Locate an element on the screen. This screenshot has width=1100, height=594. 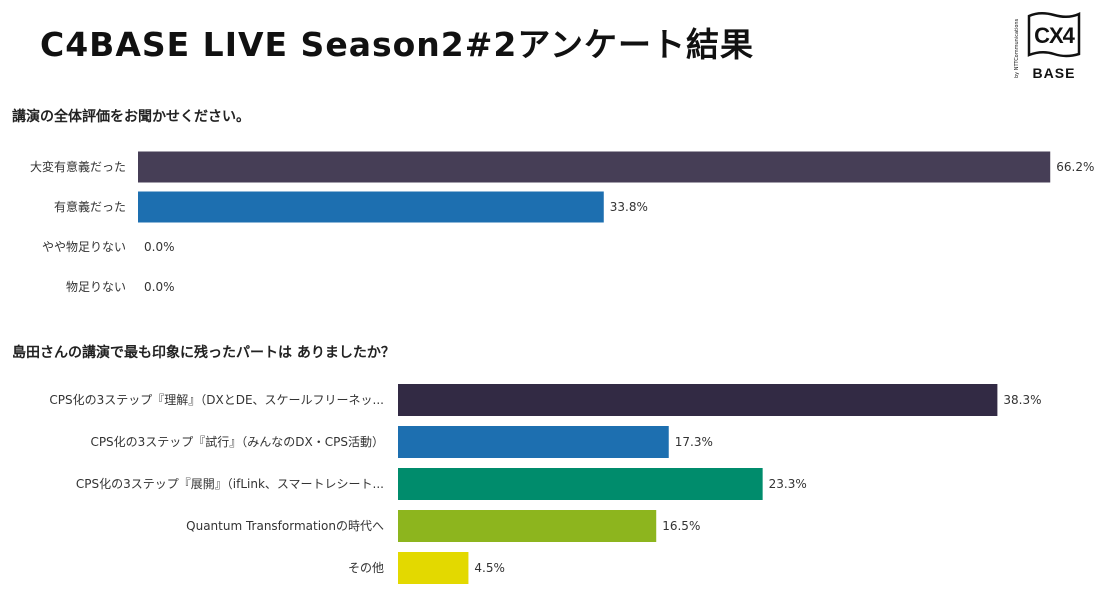
value-label: 33.8% is located at coordinates (629, 207).